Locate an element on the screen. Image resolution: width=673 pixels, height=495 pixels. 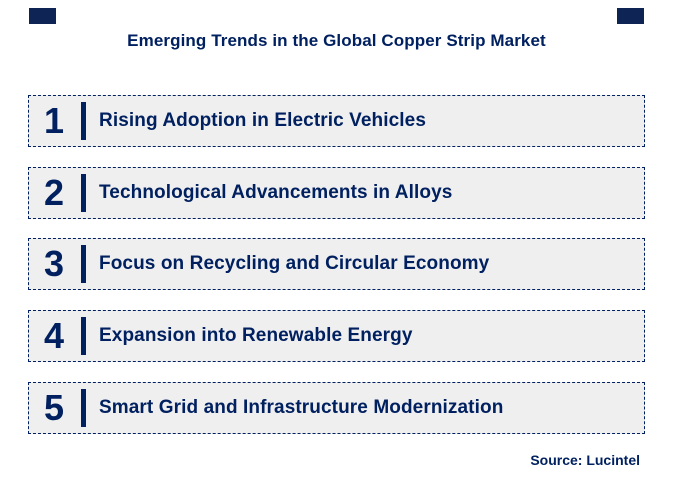
trend-label: Expansion into Renewable Energy is located at coordinates (256, 336).